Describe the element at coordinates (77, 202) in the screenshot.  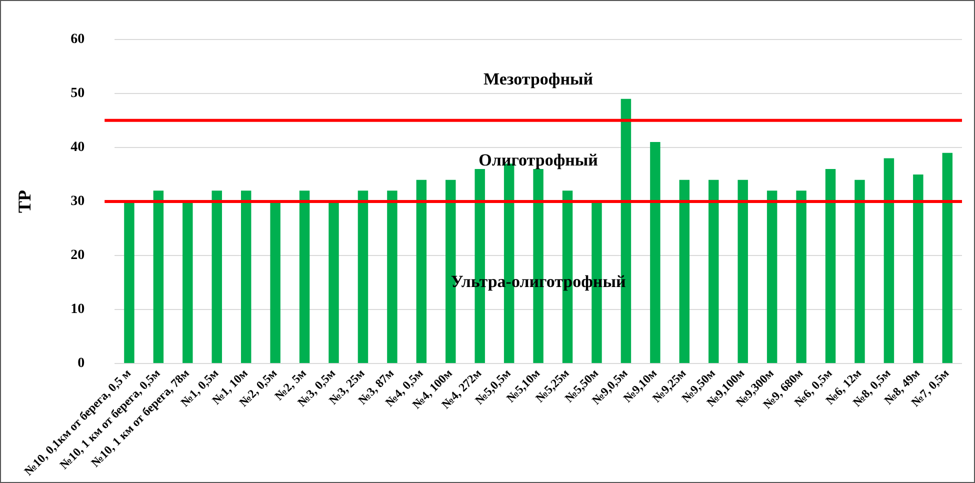
I see `y-tick-label: 30` at that location.